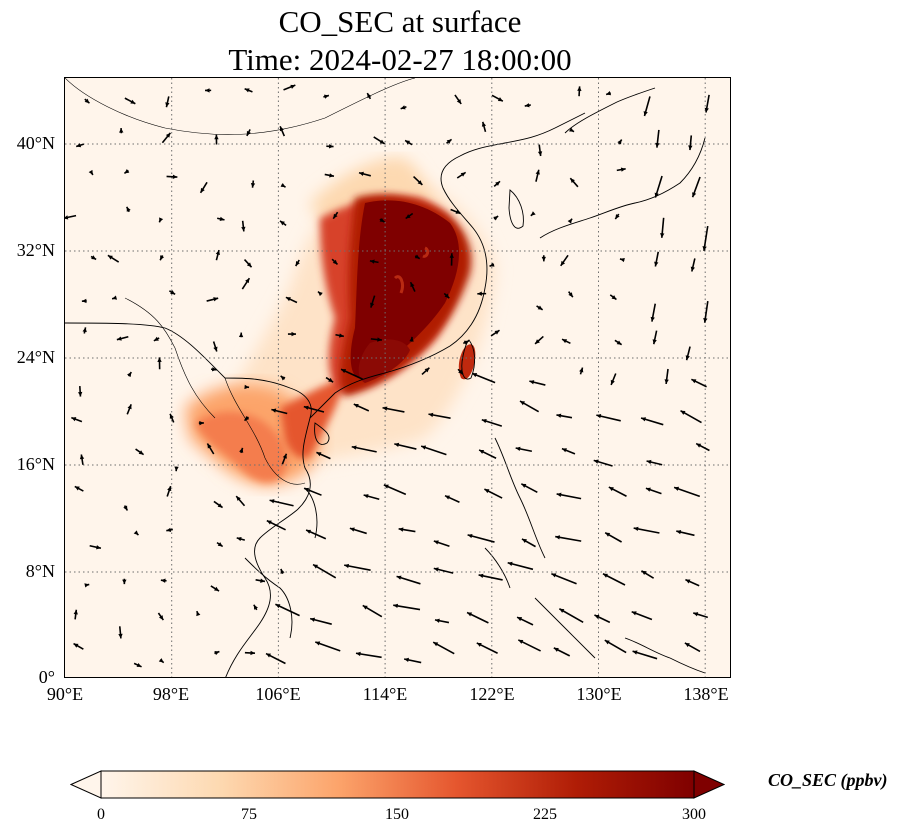  I want to click on lon-label-106e: 106°E, so click(278, 694).